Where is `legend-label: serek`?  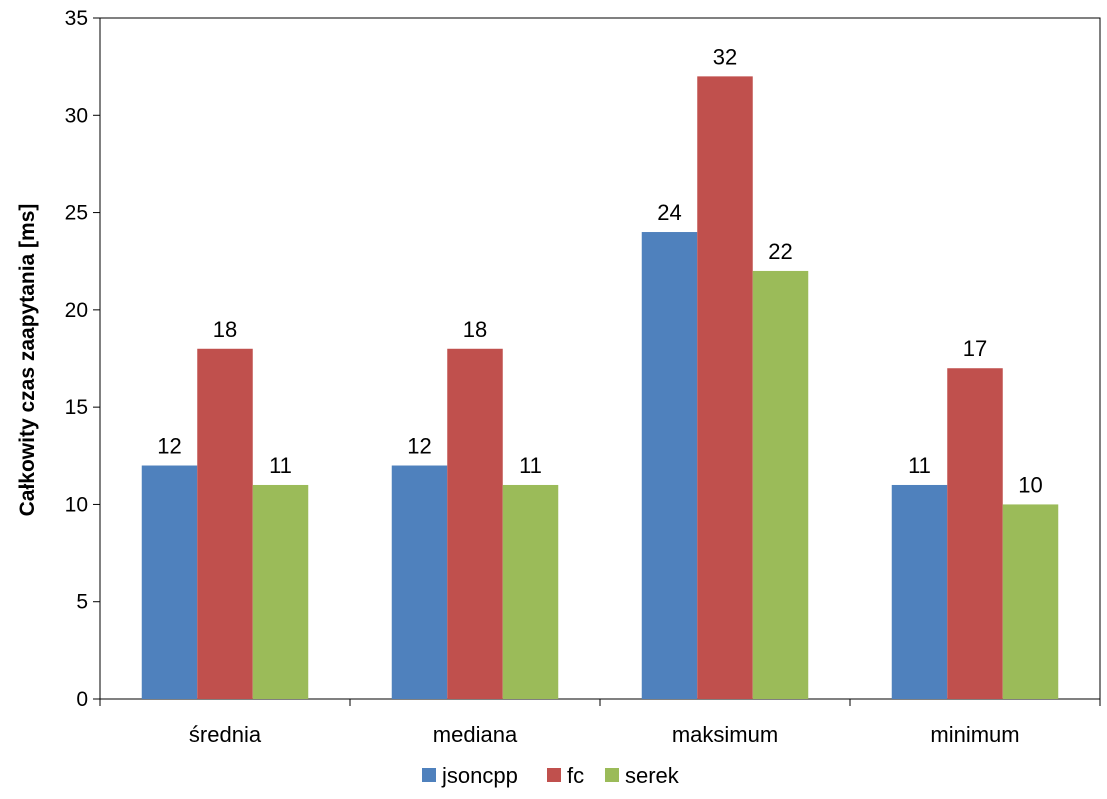 legend-label: serek is located at coordinates (652, 775).